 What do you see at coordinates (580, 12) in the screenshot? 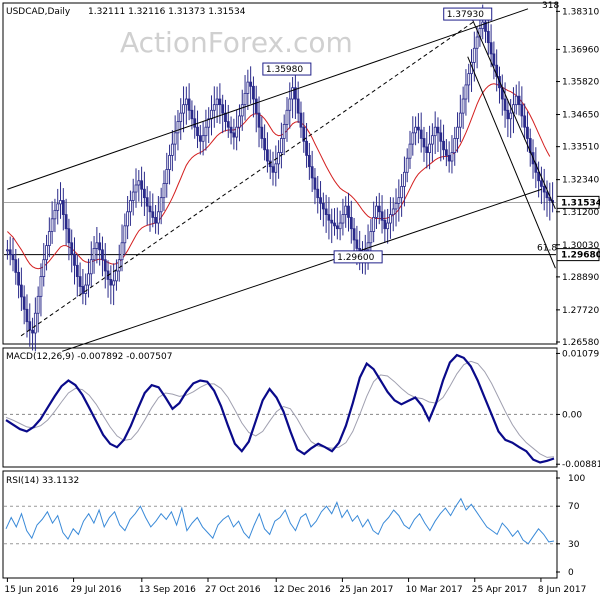
I see `price-tick-label: 1.38310` at bounding box center [580, 12].